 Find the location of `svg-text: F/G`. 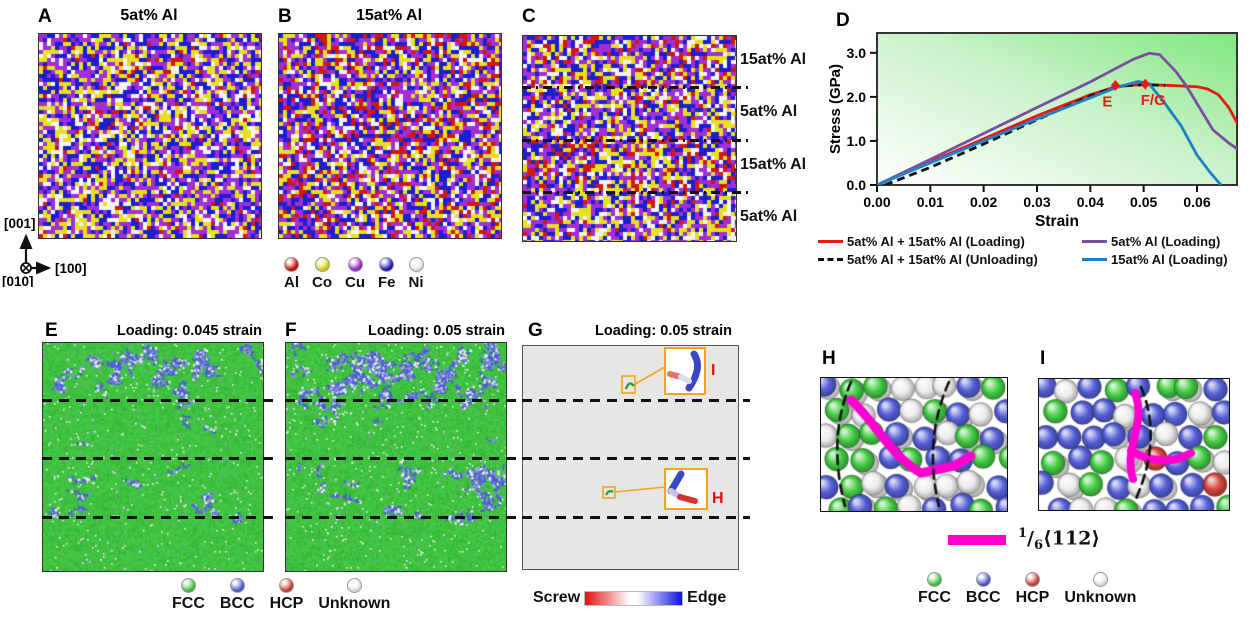

svg-text: F/G is located at coordinates (1153, 100).